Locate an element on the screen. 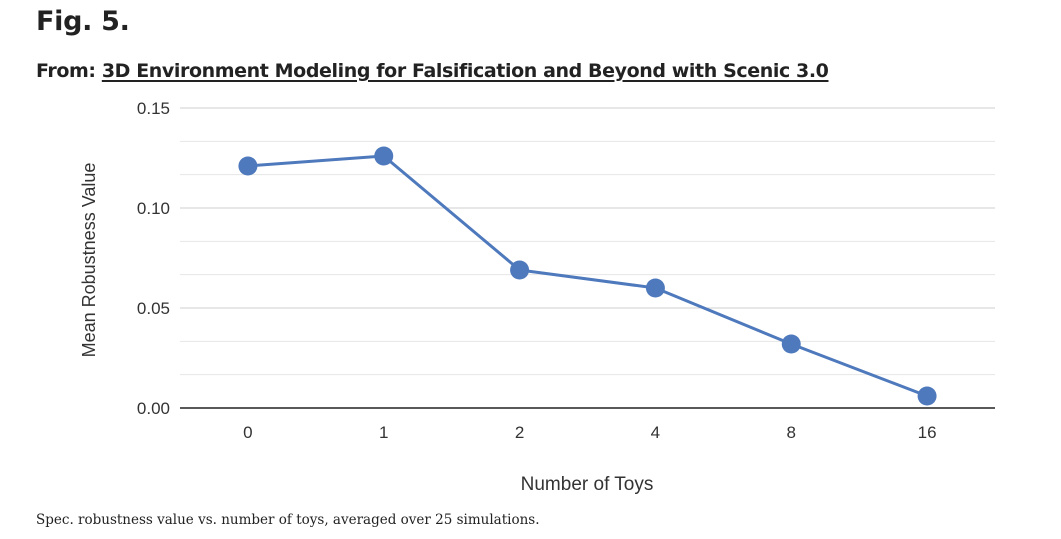 The width and height of the screenshot is (1061, 539). y-tick-label: 0.00 is located at coordinates (153, 408).